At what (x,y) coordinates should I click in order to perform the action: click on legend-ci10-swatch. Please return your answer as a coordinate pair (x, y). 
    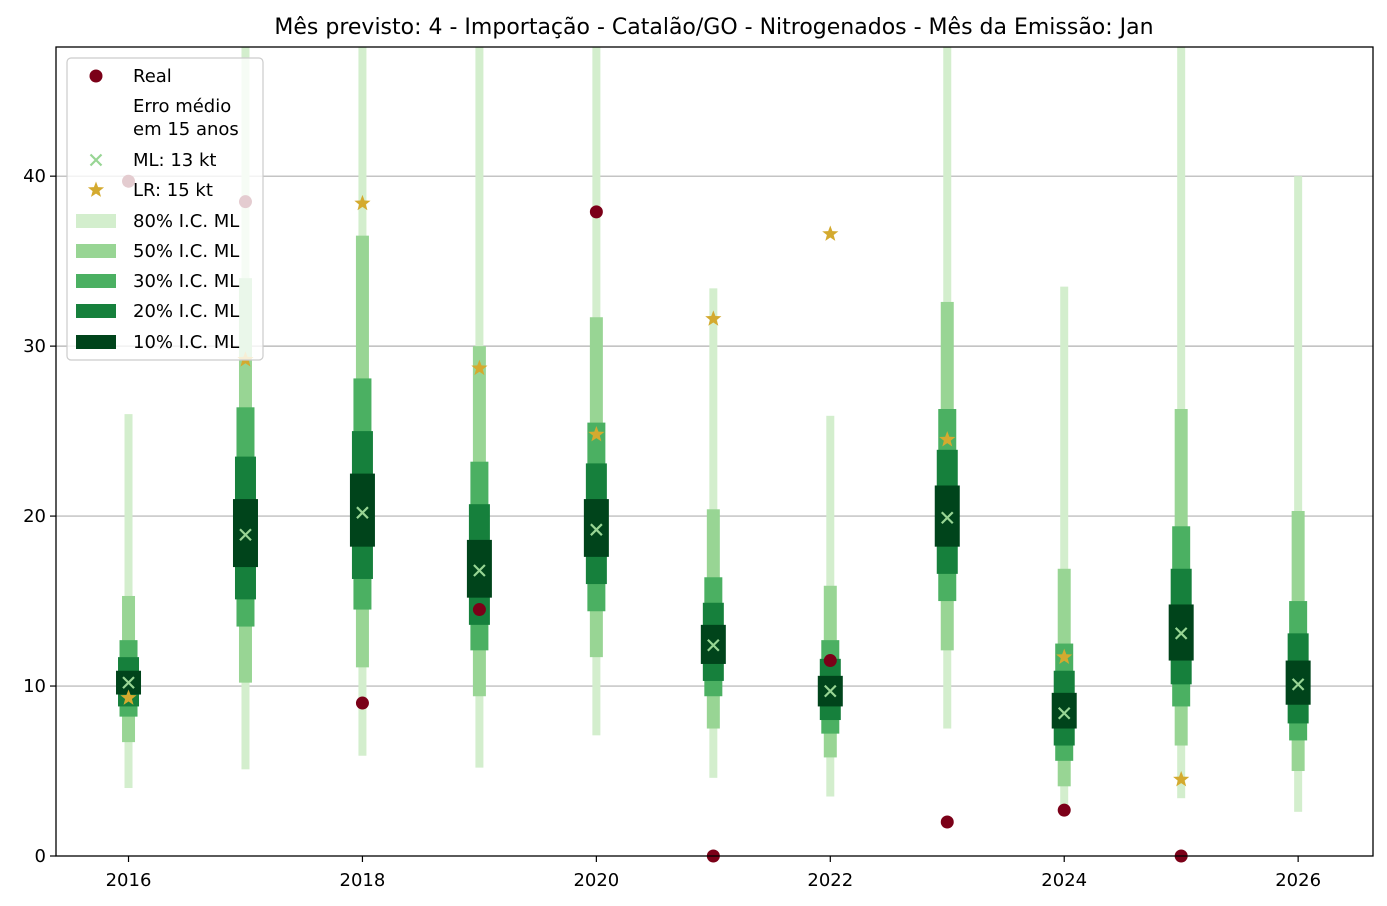
    Looking at the image, I should click on (96, 342).